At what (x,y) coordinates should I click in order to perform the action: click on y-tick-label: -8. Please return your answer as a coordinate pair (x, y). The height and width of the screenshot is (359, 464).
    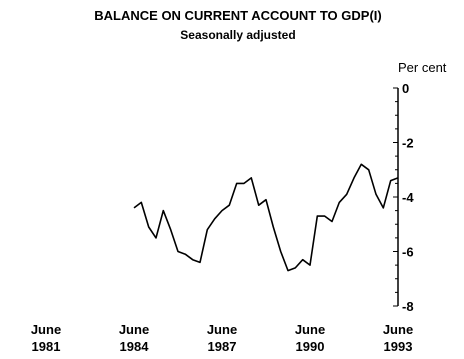
    Looking at the image, I should click on (408, 306).